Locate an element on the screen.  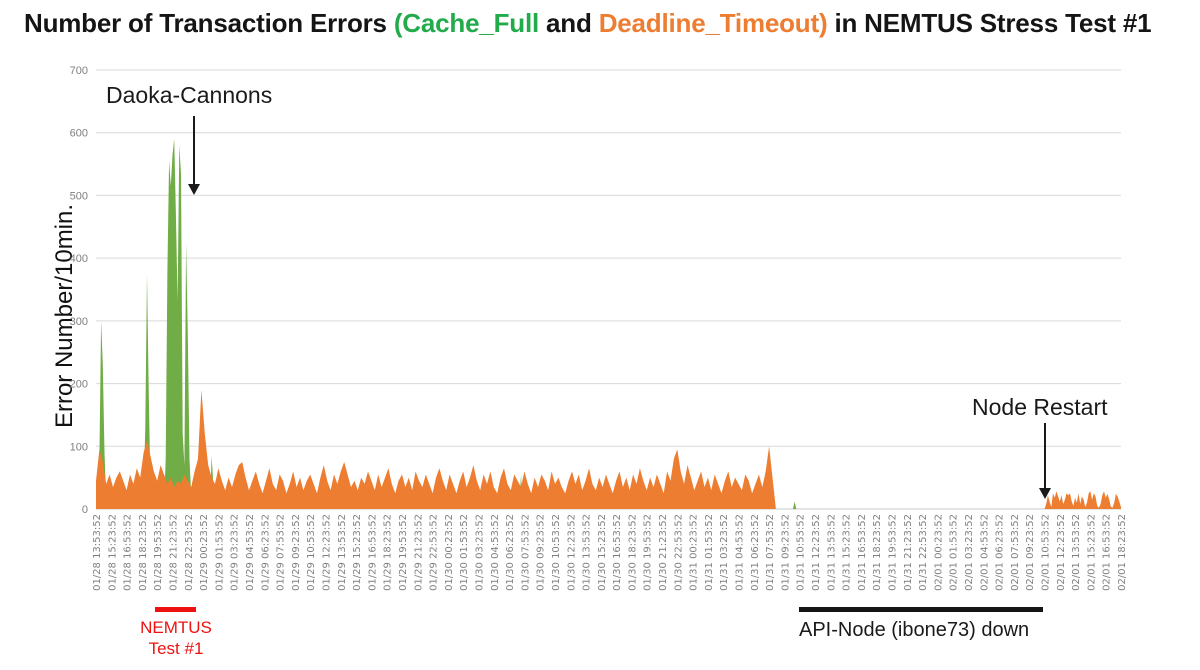
annotation-nemtus-line1: NEMTUS is located at coordinates (176, 627).